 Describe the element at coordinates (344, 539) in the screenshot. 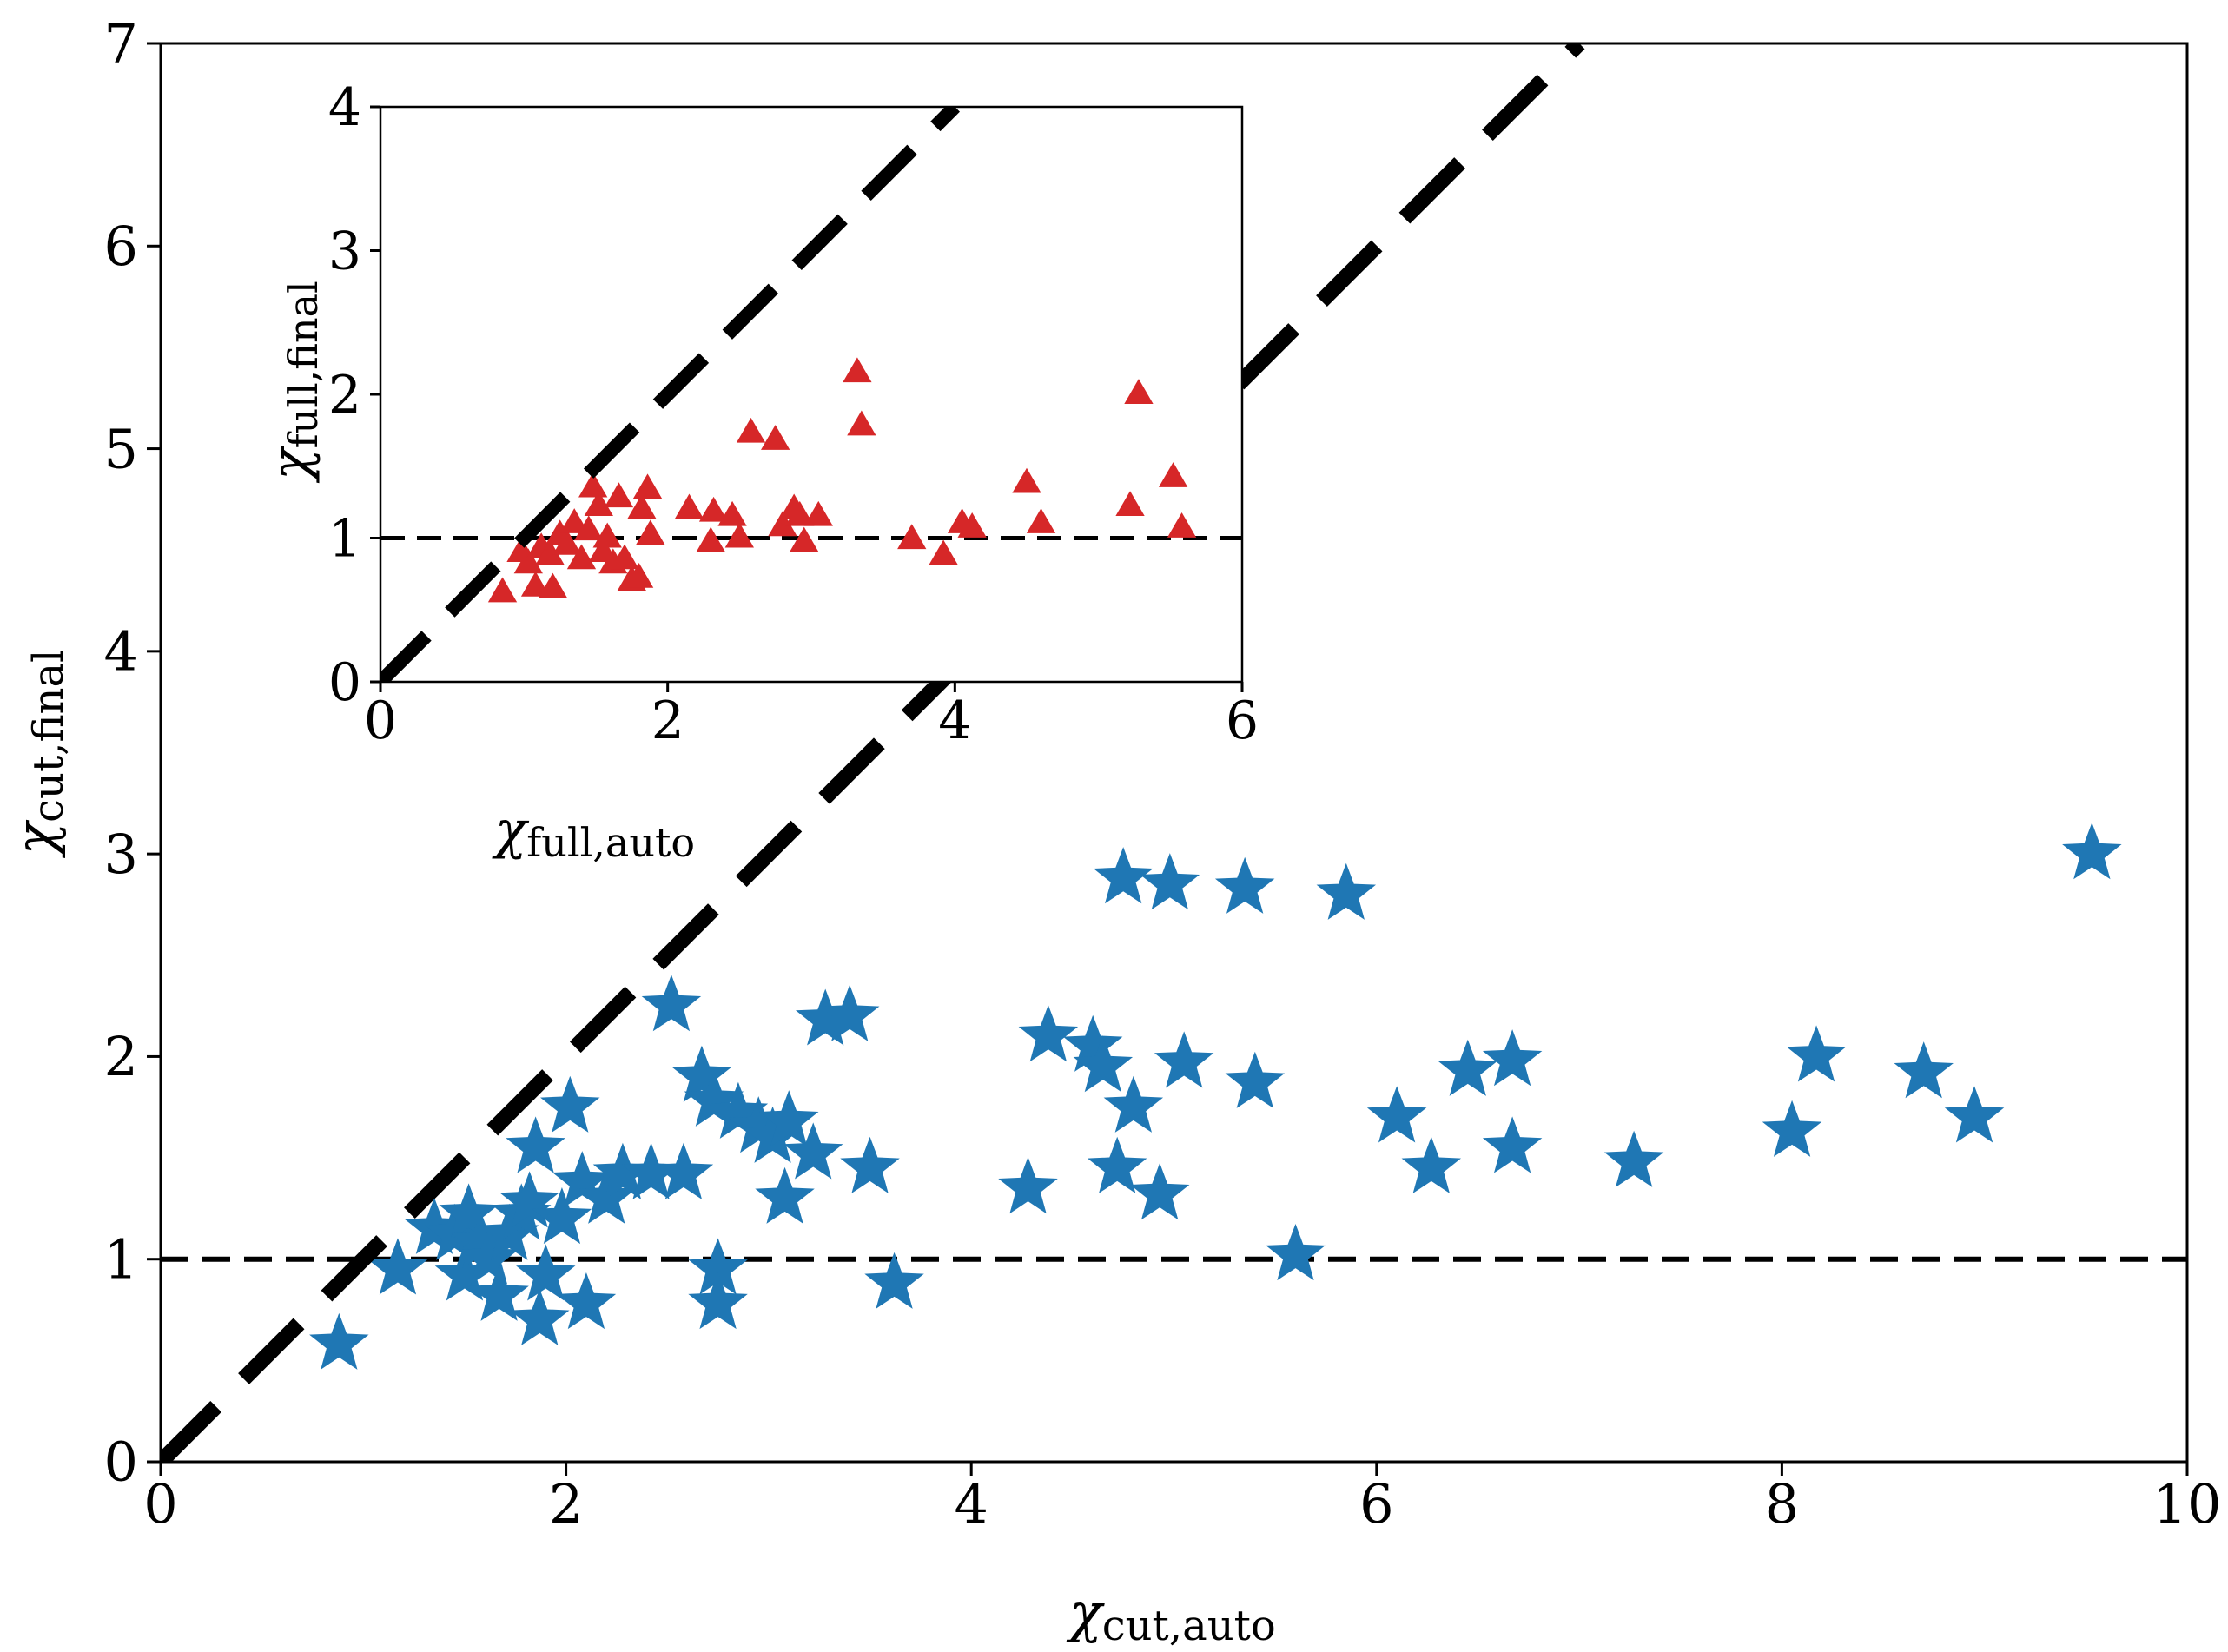

I see `inset-y-tick-label-1: 1` at that location.